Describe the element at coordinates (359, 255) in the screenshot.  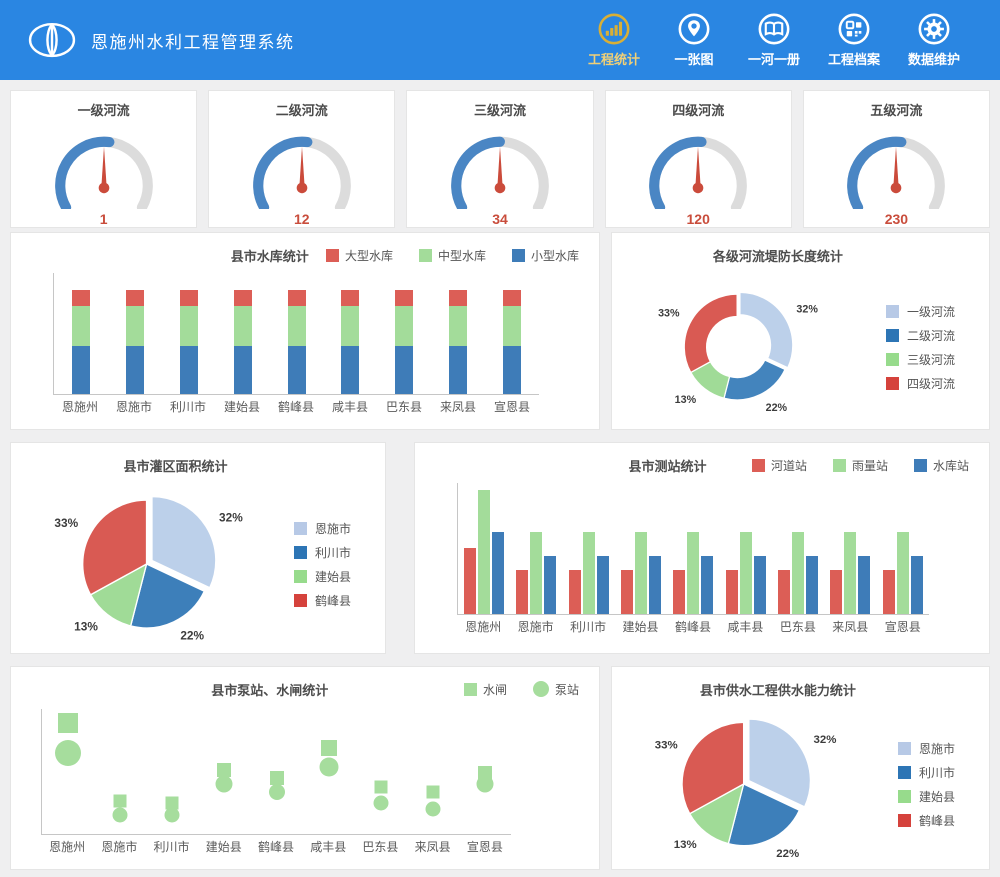
I see `legend-item: 大型水库` at that location.